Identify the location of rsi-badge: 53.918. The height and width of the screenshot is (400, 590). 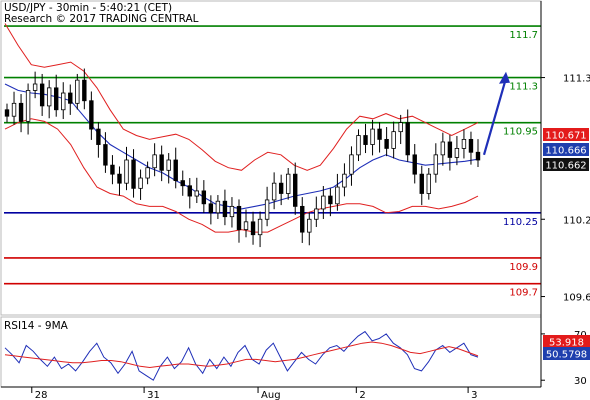
(566, 342).